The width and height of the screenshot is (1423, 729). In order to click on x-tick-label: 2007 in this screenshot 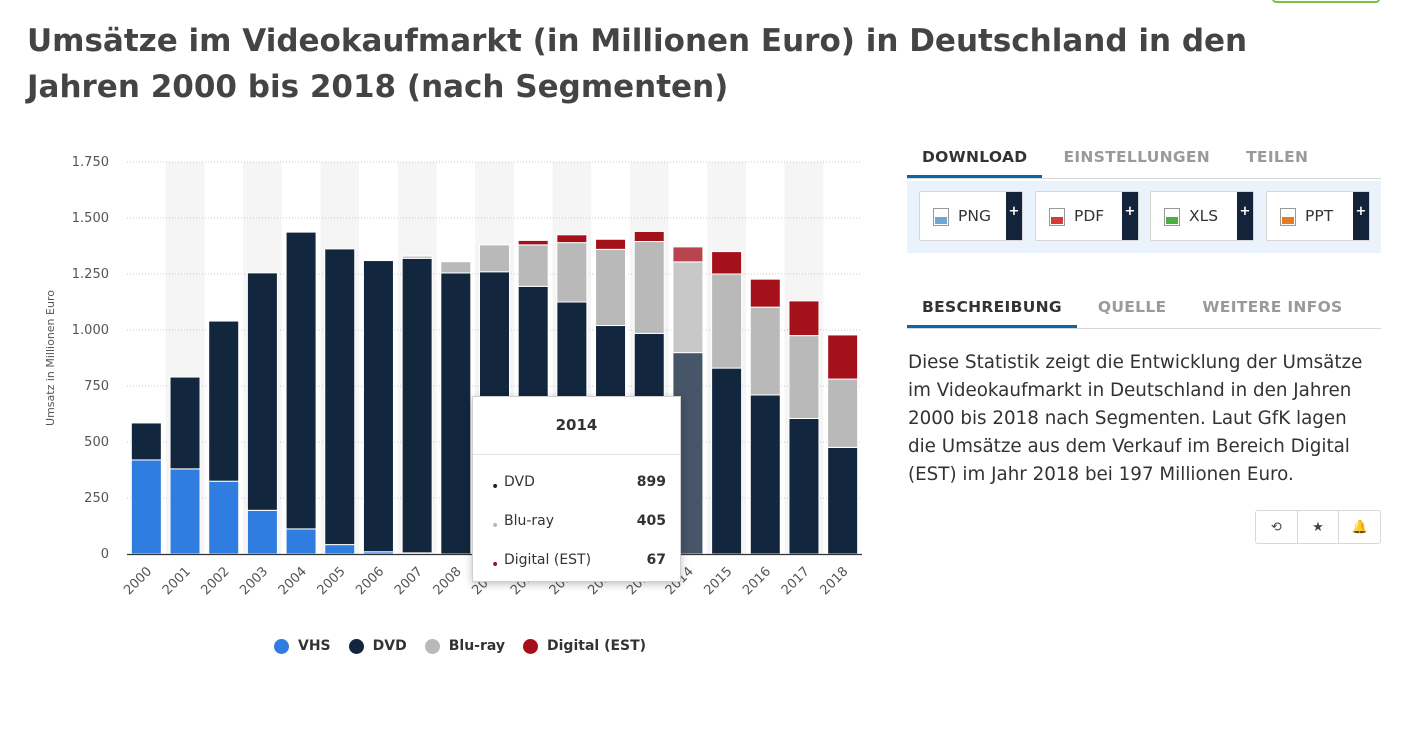, I will do `click(409, 581)`.